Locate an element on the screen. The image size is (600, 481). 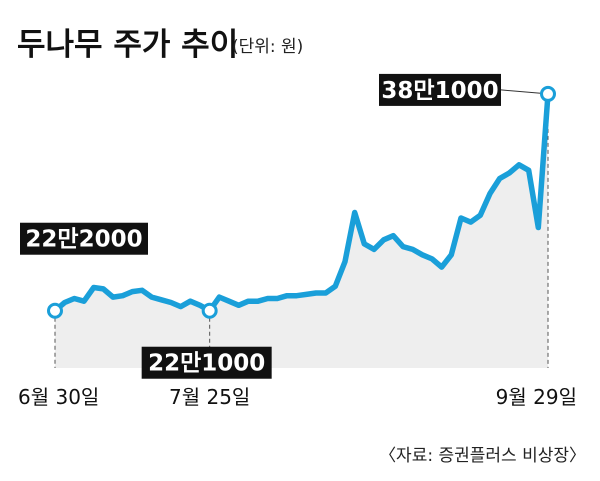
value-label: 22만1000 is located at coordinates (206, 364).